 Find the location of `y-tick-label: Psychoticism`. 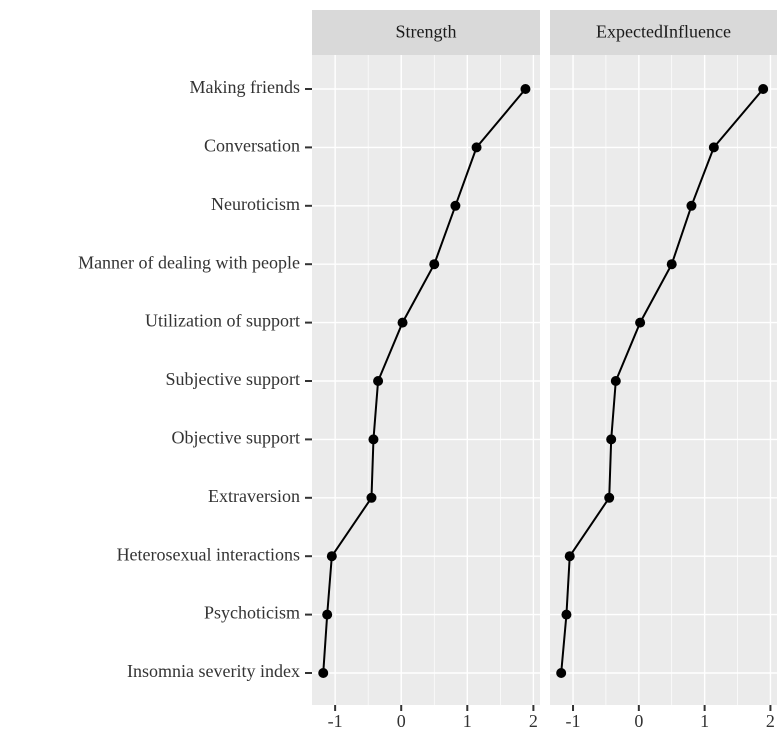

y-tick-label: Psychoticism is located at coordinates (252, 613).